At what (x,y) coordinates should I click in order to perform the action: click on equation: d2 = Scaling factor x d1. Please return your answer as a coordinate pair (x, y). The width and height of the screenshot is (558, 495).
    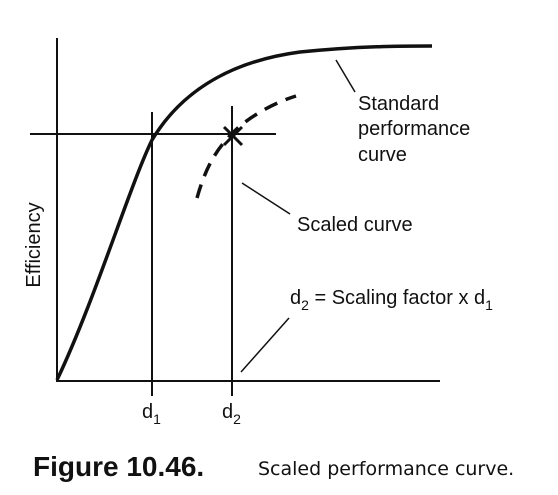
    Looking at the image, I should click on (391, 300).